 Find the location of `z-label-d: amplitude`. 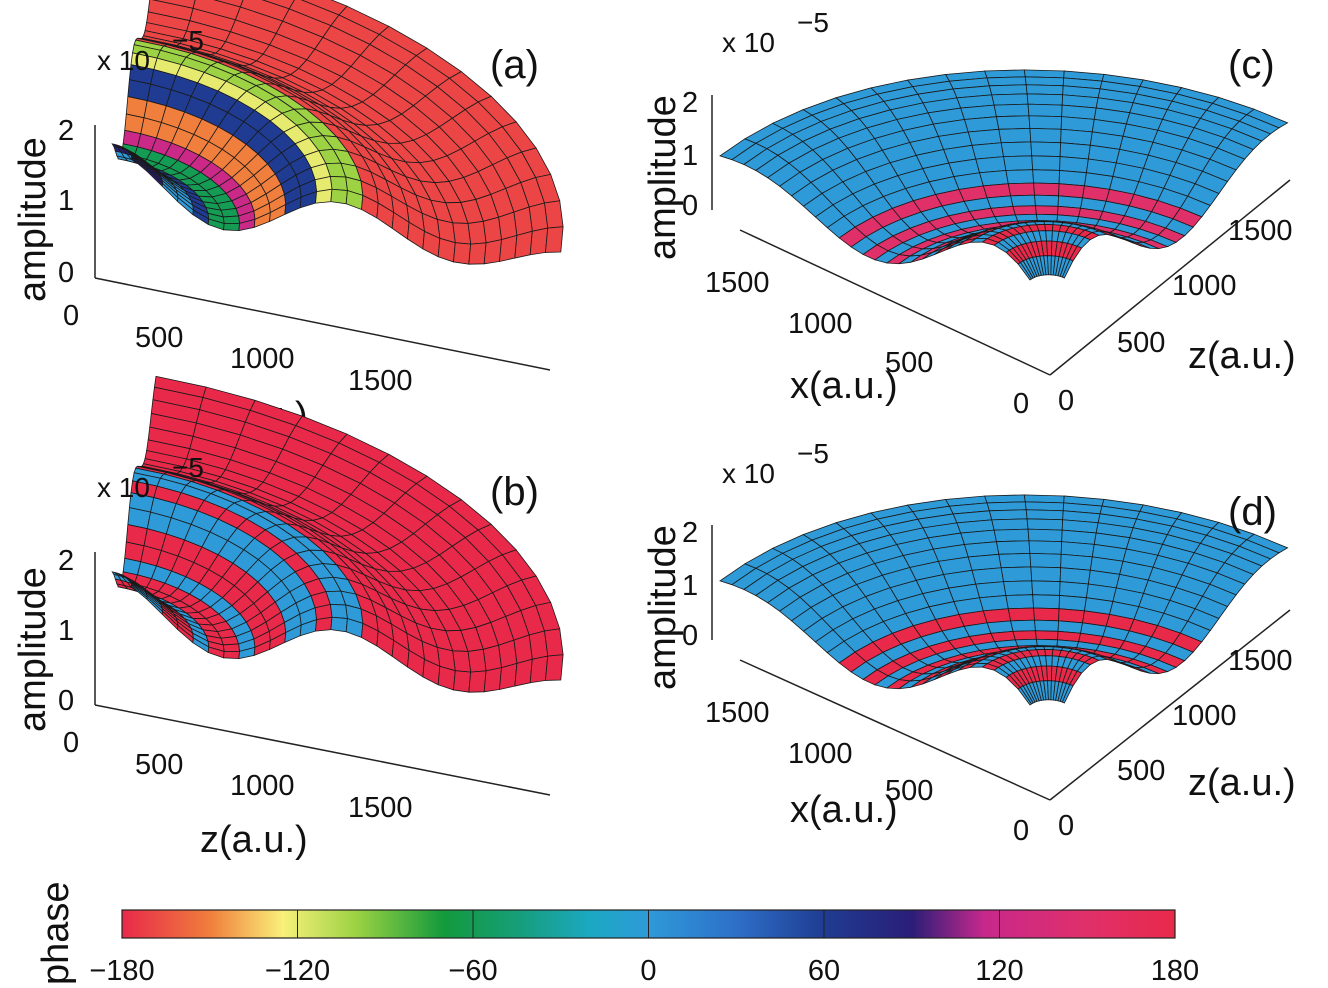

z-label-d: amplitude is located at coordinates (663, 607).